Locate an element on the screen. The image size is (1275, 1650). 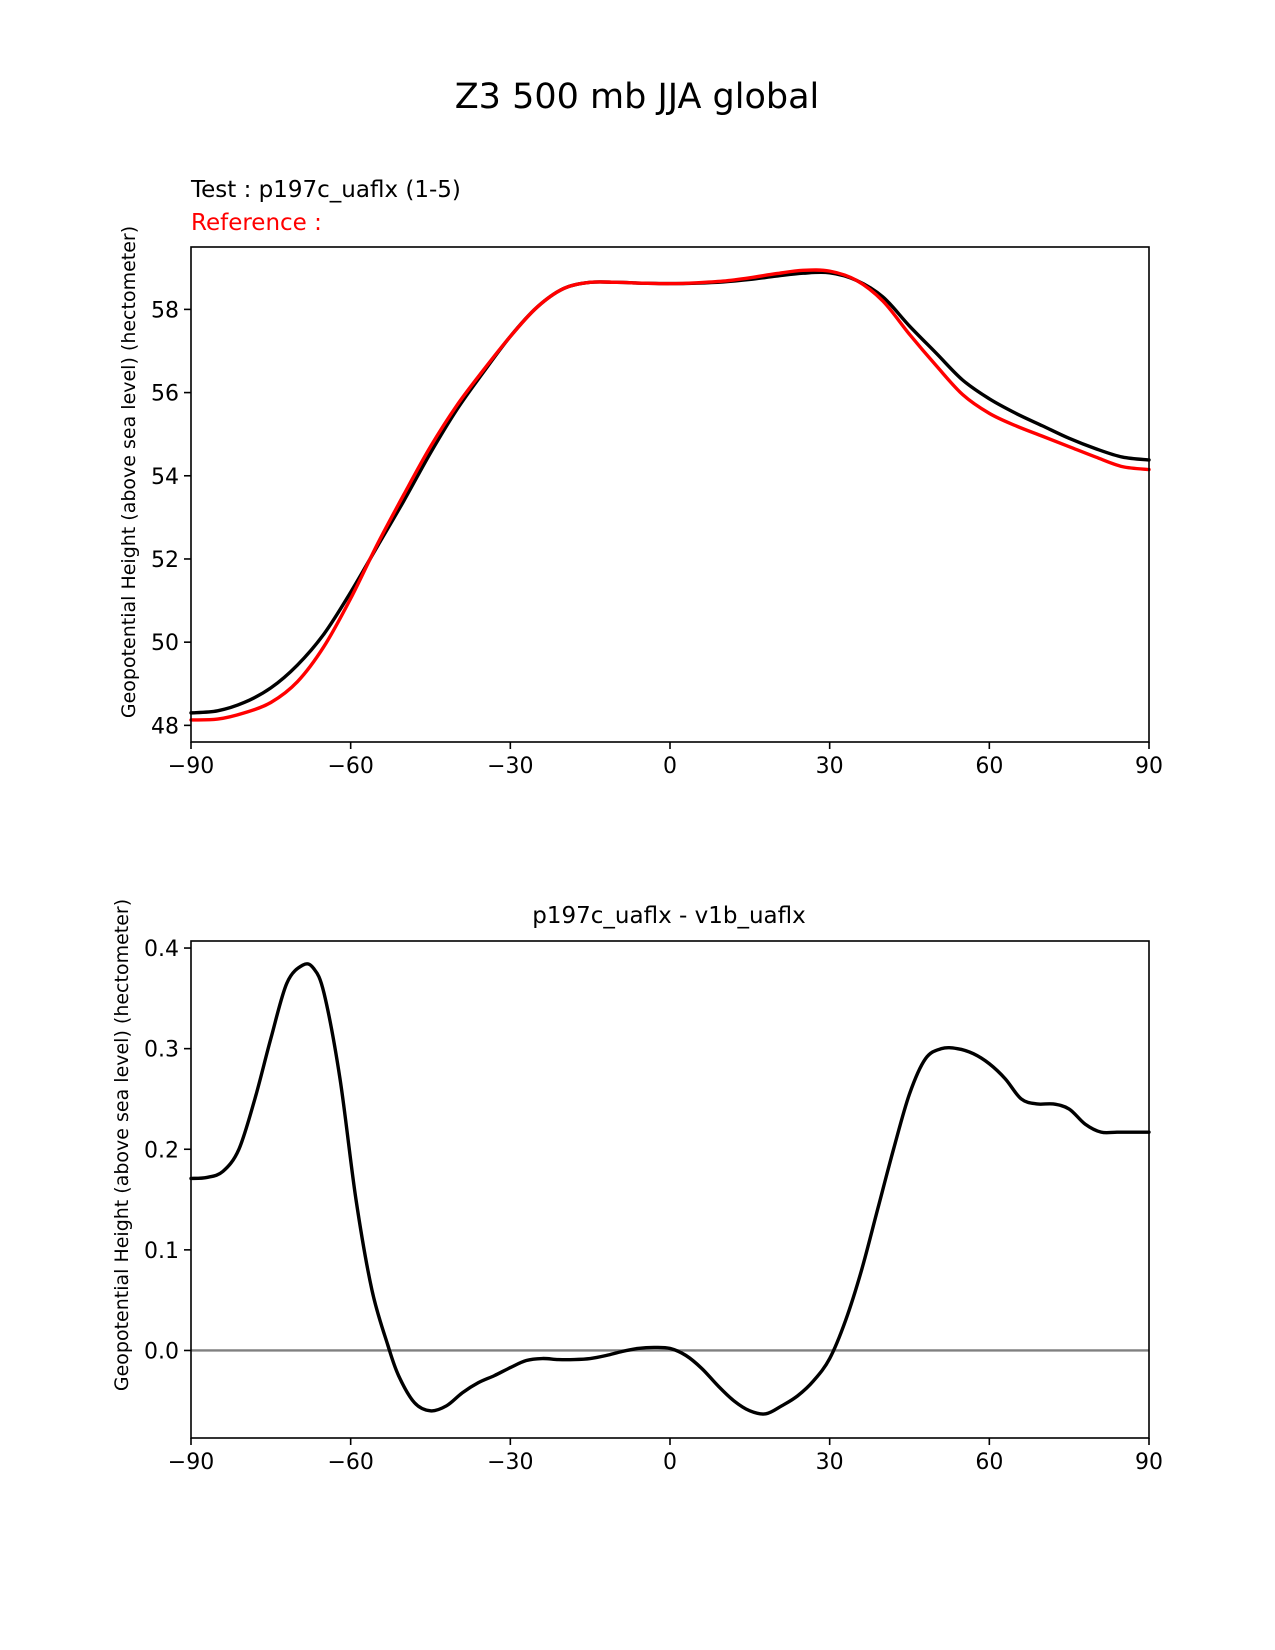
bottom-ytick-label: 0.4 is located at coordinates (161, 949).